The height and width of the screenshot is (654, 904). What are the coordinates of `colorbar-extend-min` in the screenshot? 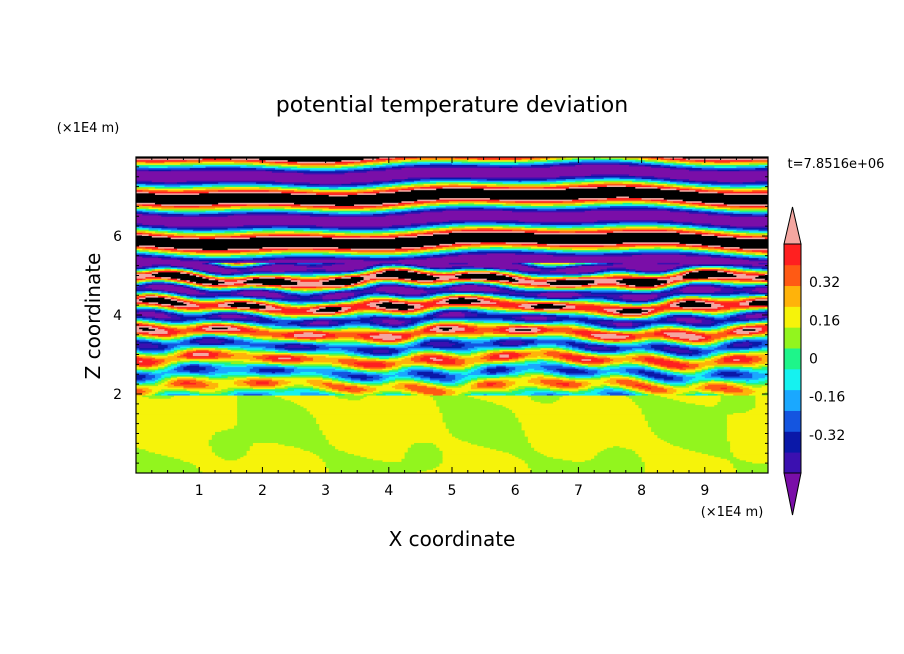 It's located at (792, 494).